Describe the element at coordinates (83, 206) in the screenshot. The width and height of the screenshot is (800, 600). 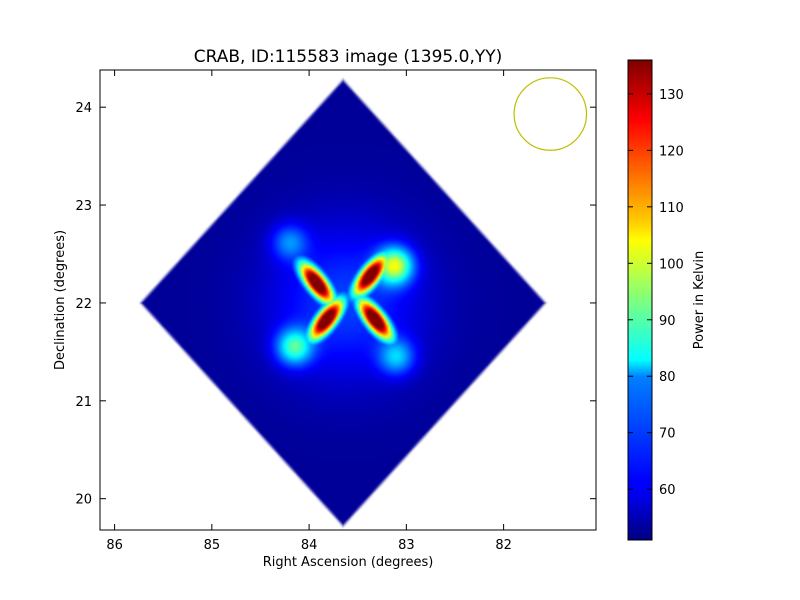
I see `y-tick-label: 23` at that location.